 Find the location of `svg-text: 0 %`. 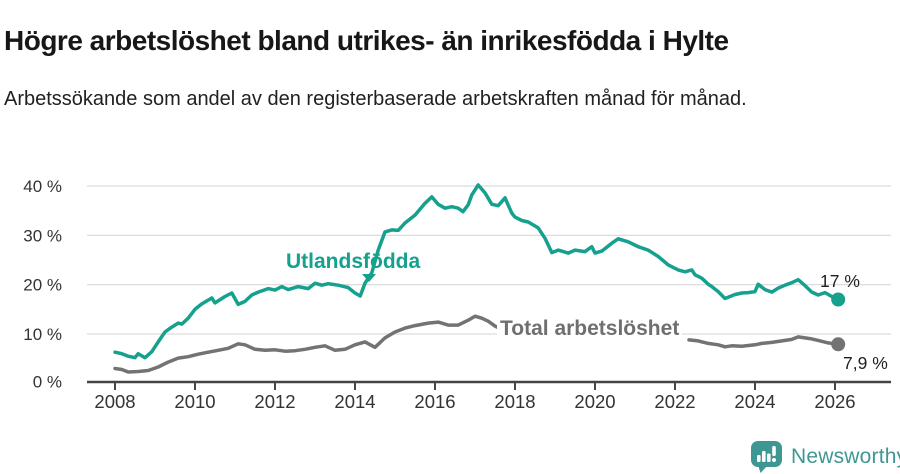

svg-text: 0 % is located at coordinates (47, 382).